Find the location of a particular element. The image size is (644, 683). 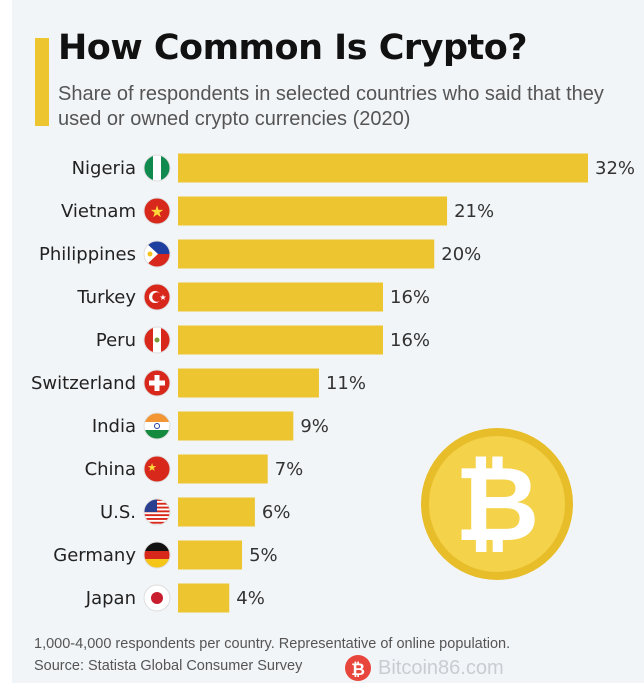

value-label: 21% is located at coordinates (474, 211).